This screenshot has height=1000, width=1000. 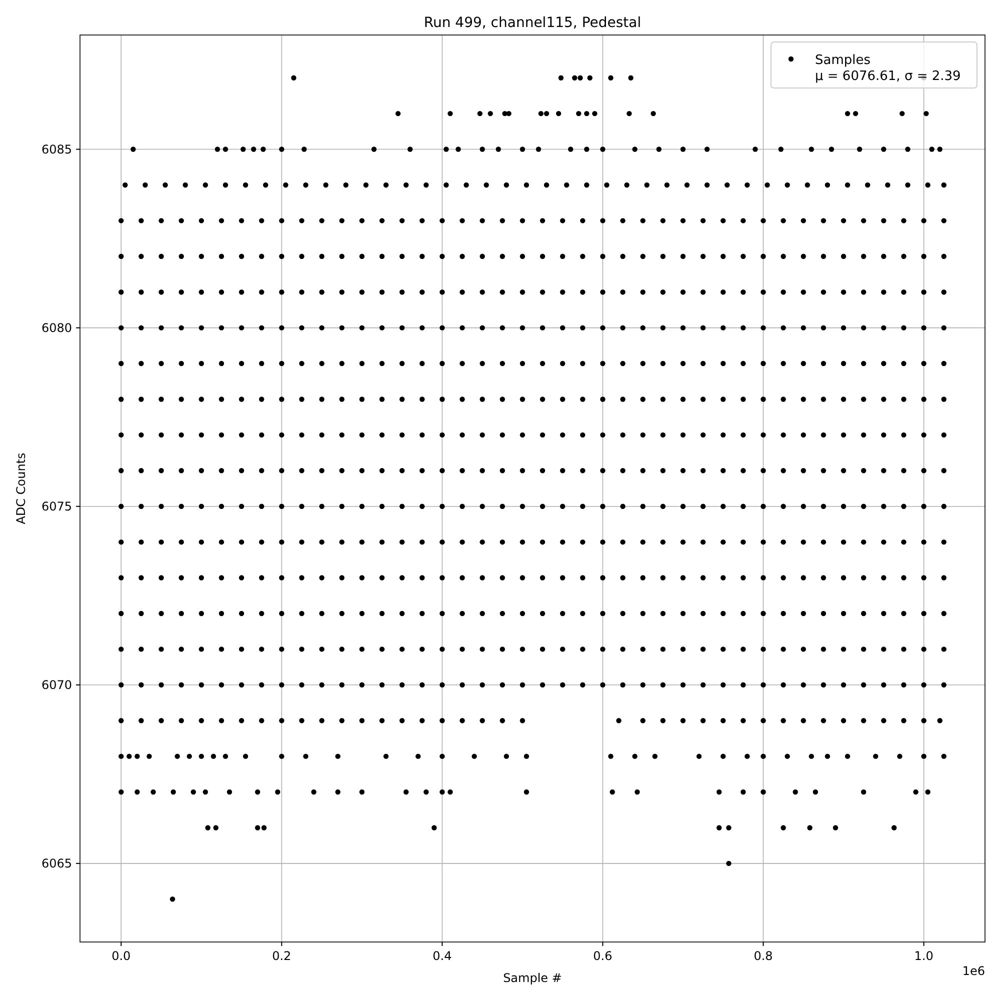 I want to click on legend-label: Samples μ = 6076.61, σ = 2.39, so click(x=888, y=68).